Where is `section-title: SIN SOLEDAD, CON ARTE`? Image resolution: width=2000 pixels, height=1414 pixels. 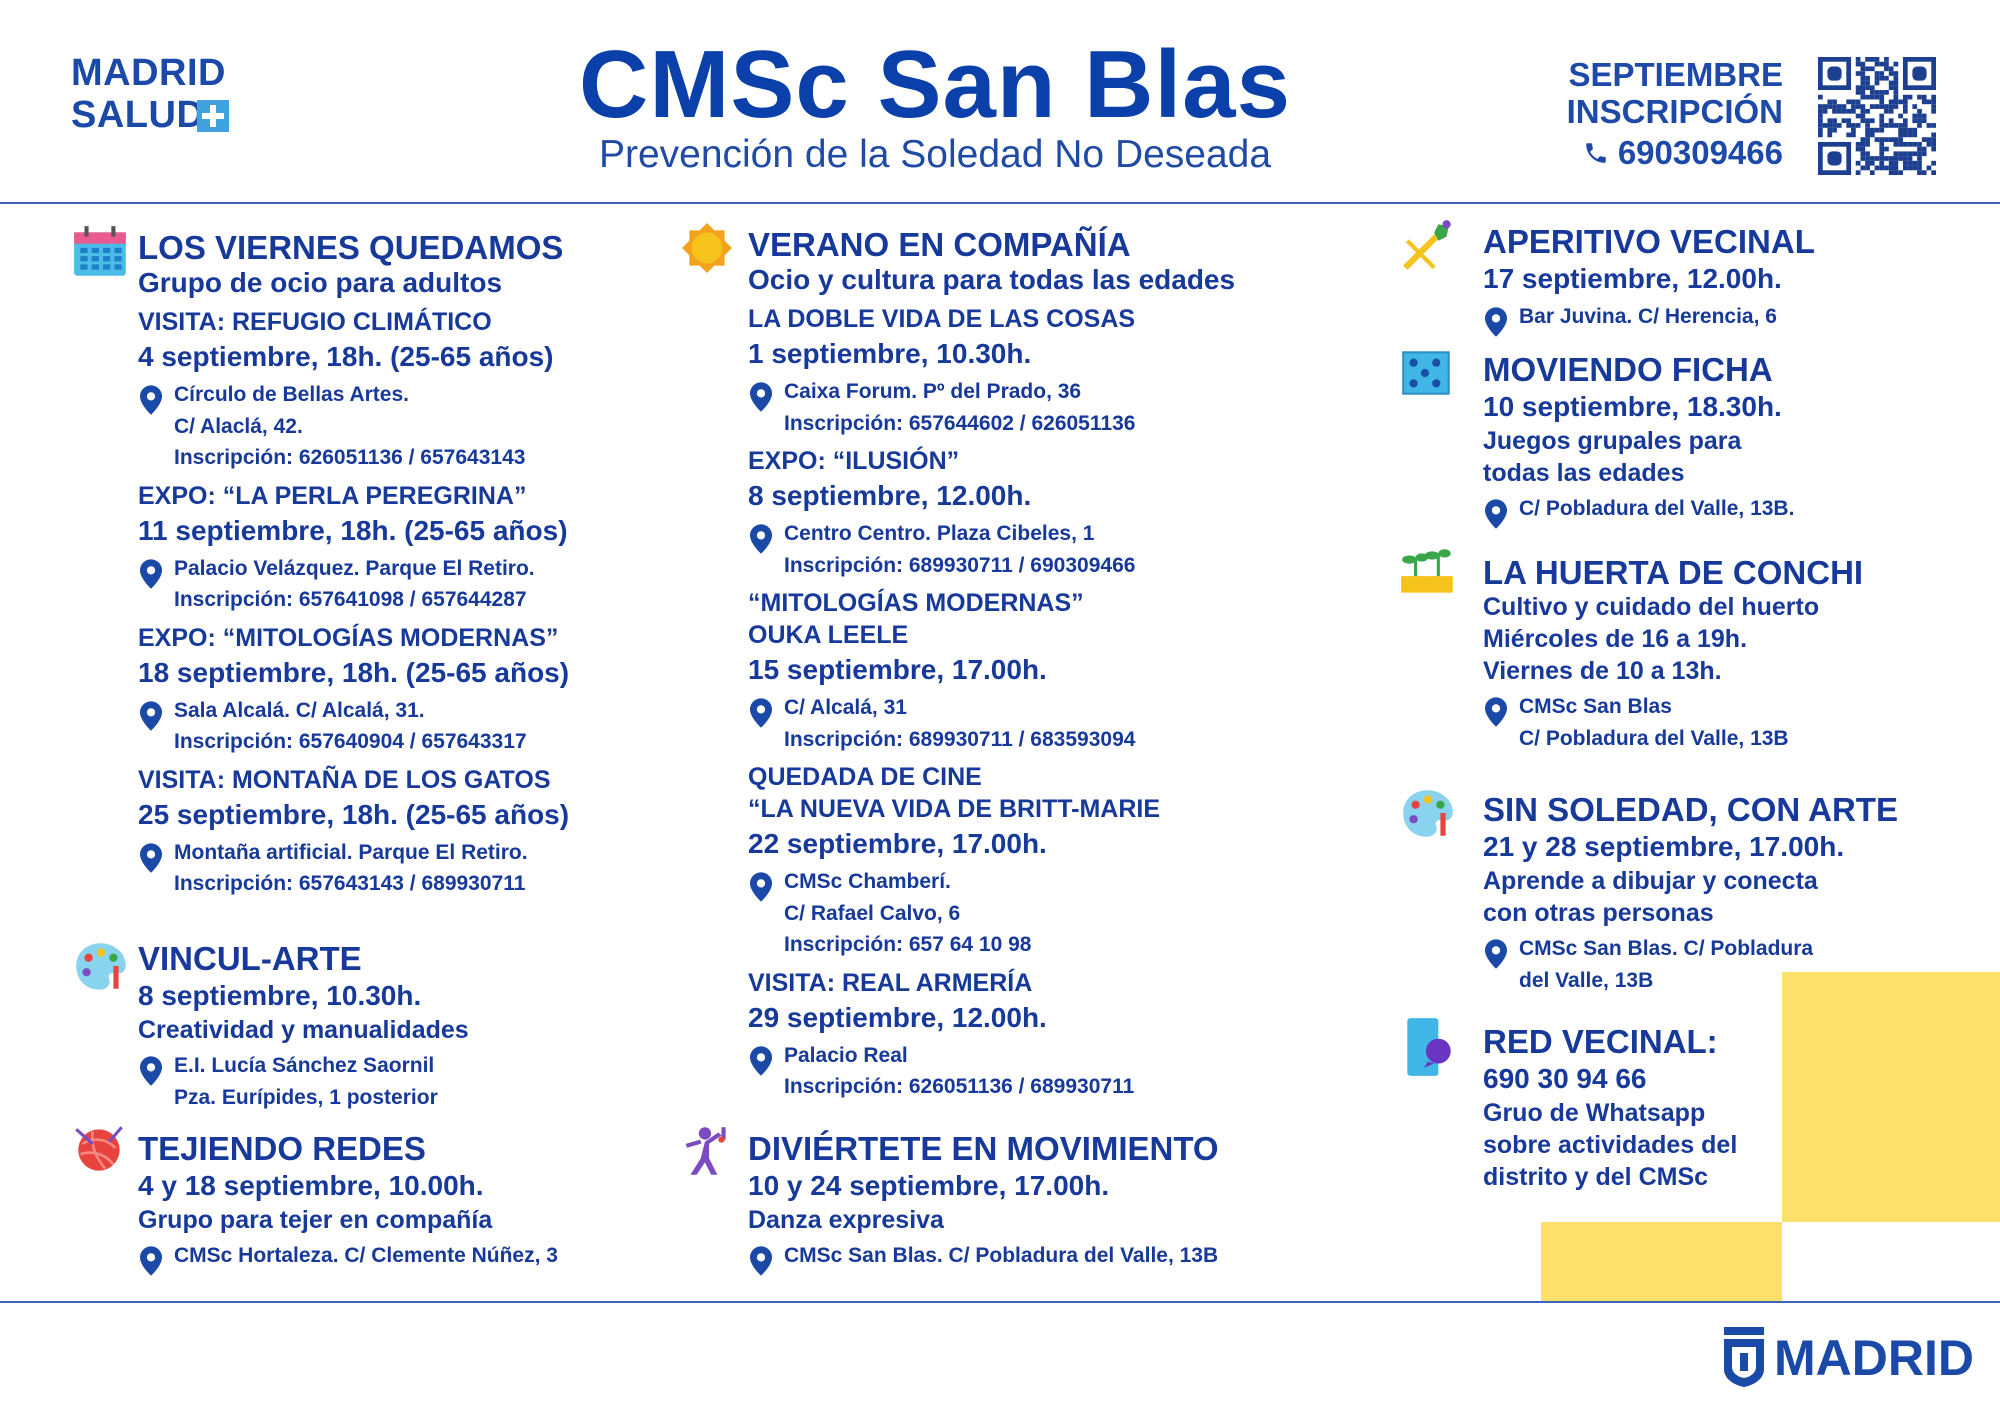 section-title: SIN SOLEDAD, CON ARTE is located at coordinates (1690, 809).